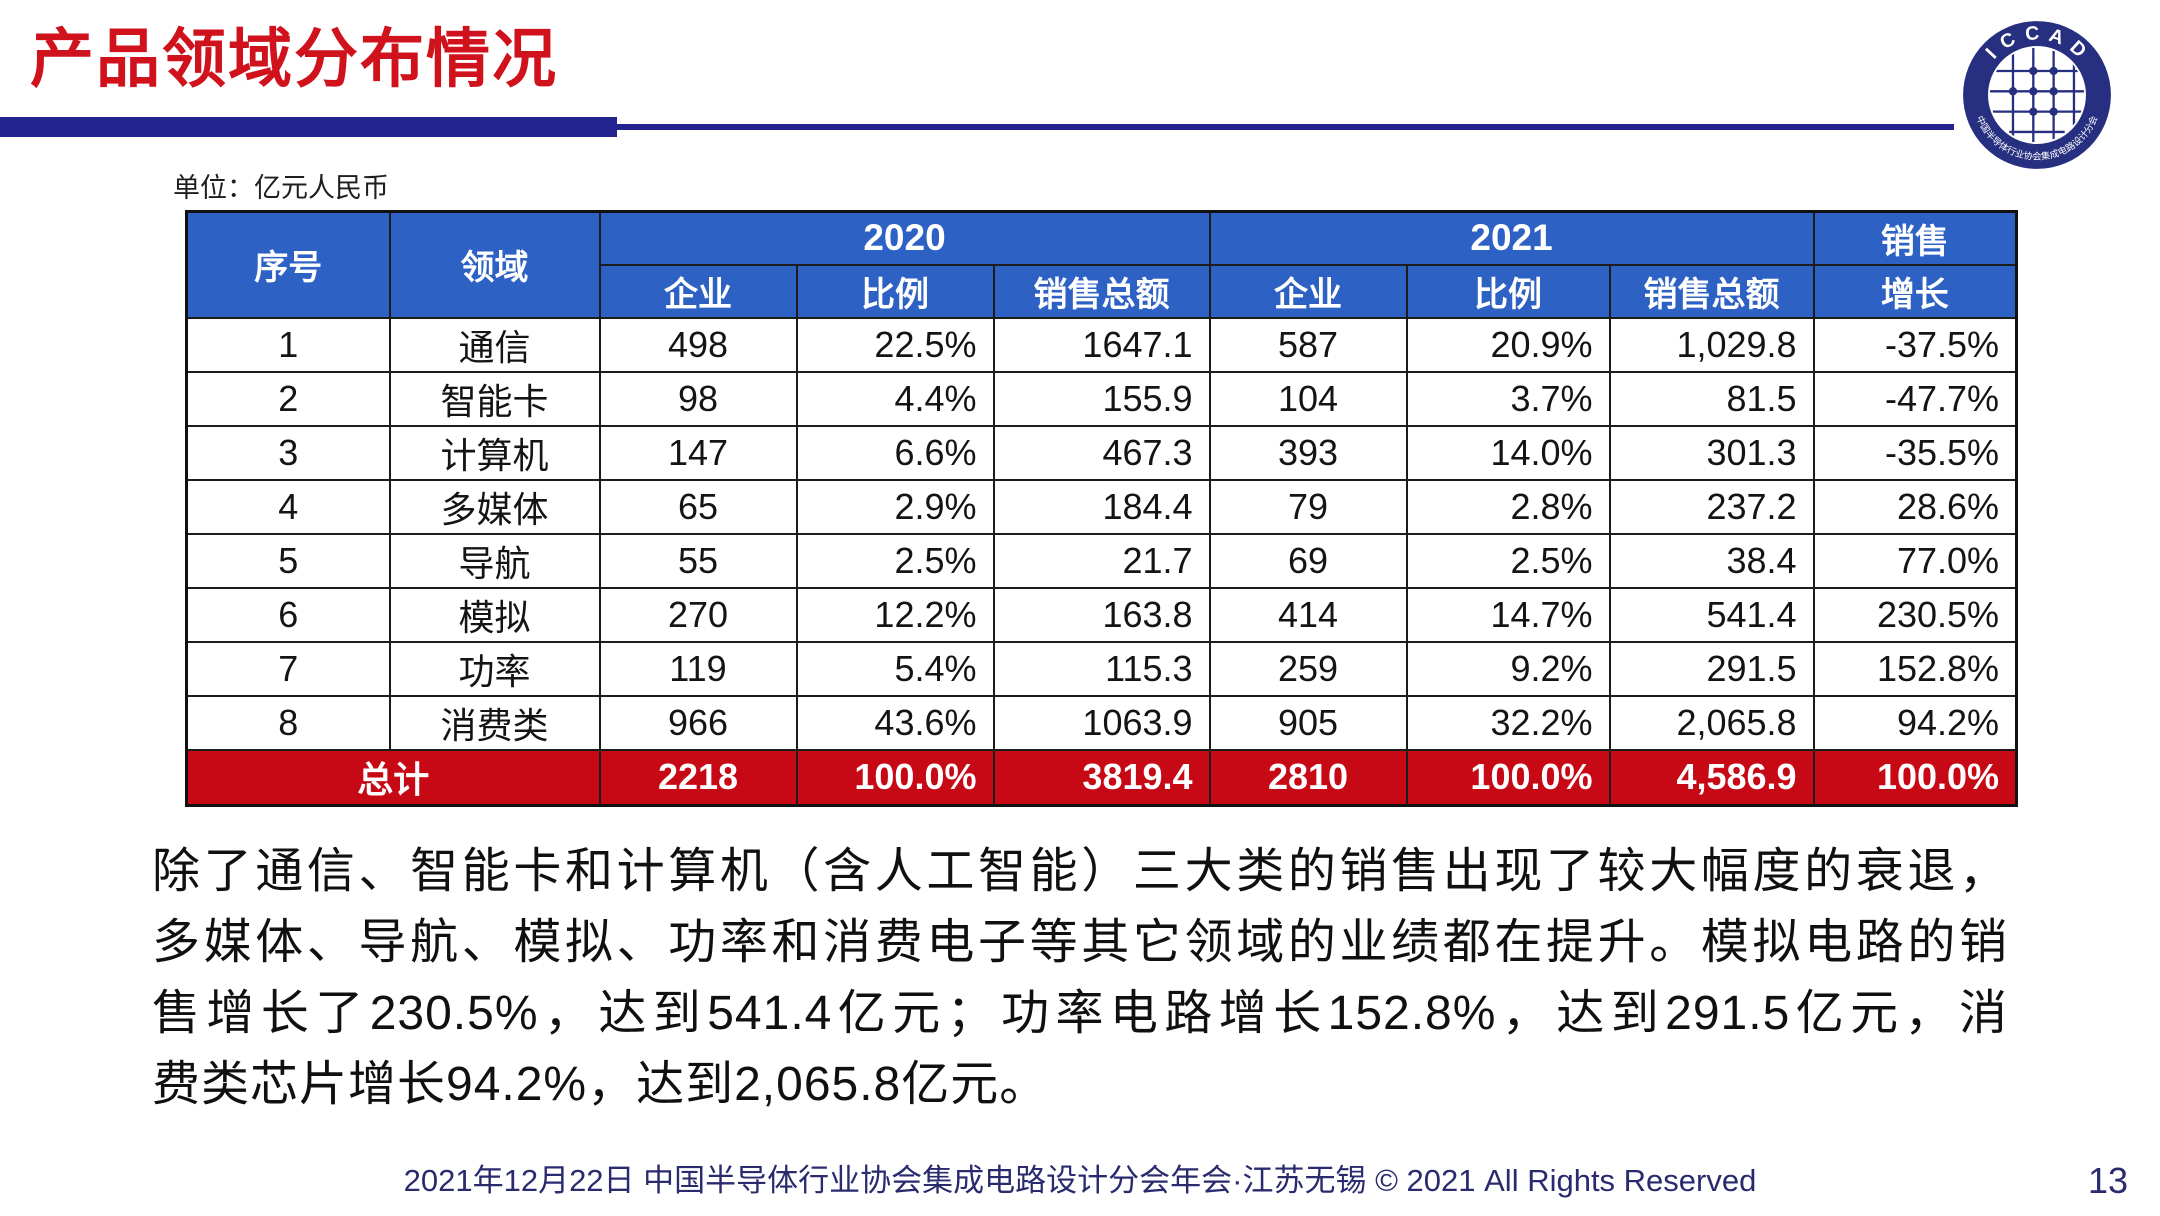 The image size is (2160, 1216). Describe the element at coordinates (1915, 291) in the screenshot. I see `header-growth-bottom: 增长` at that location.